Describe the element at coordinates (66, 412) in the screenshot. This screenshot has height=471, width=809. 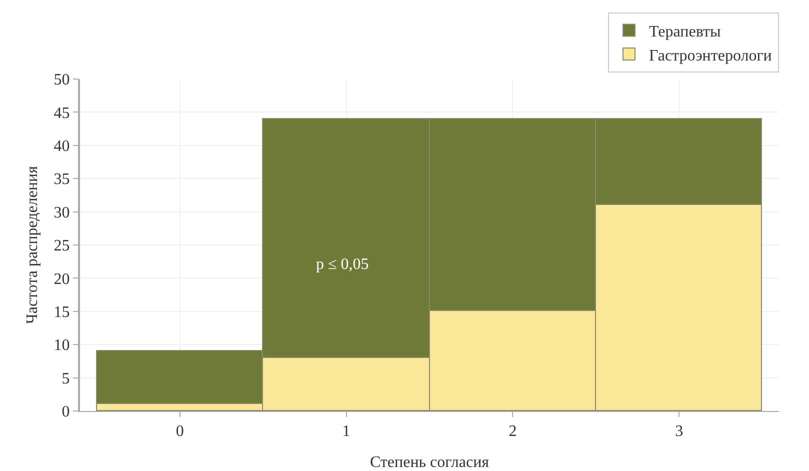
I see `y-tick-label: 0` at that location.